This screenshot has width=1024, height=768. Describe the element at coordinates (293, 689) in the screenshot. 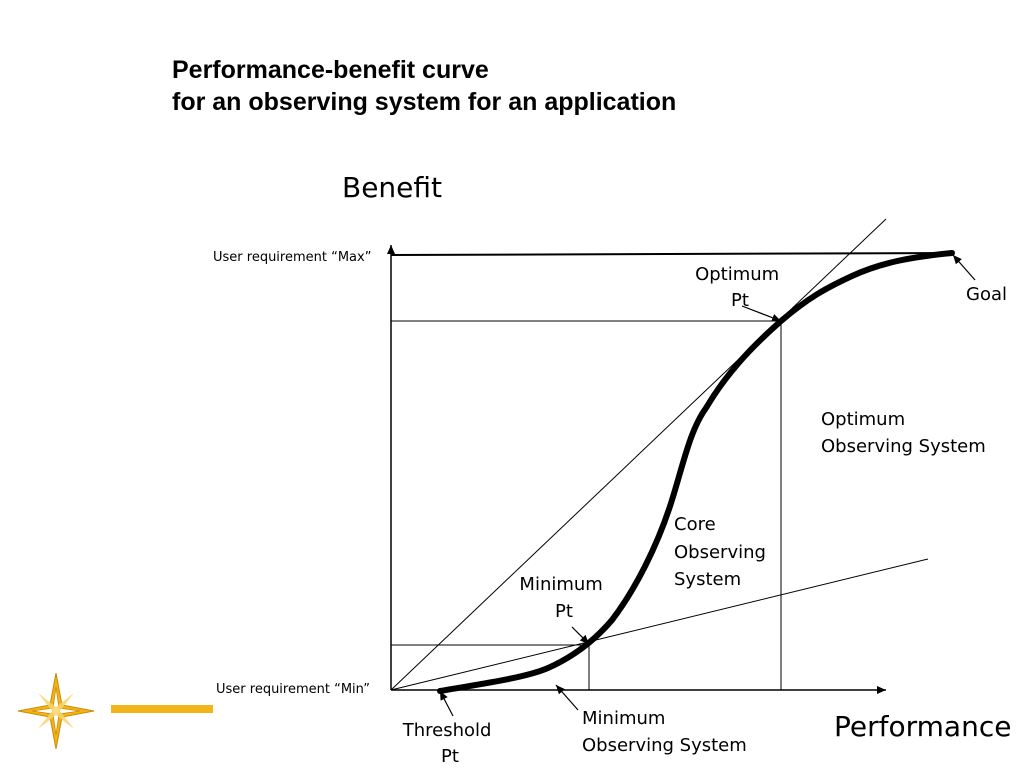

I see `min-requirement-label: User requirement “Min”` at that location.